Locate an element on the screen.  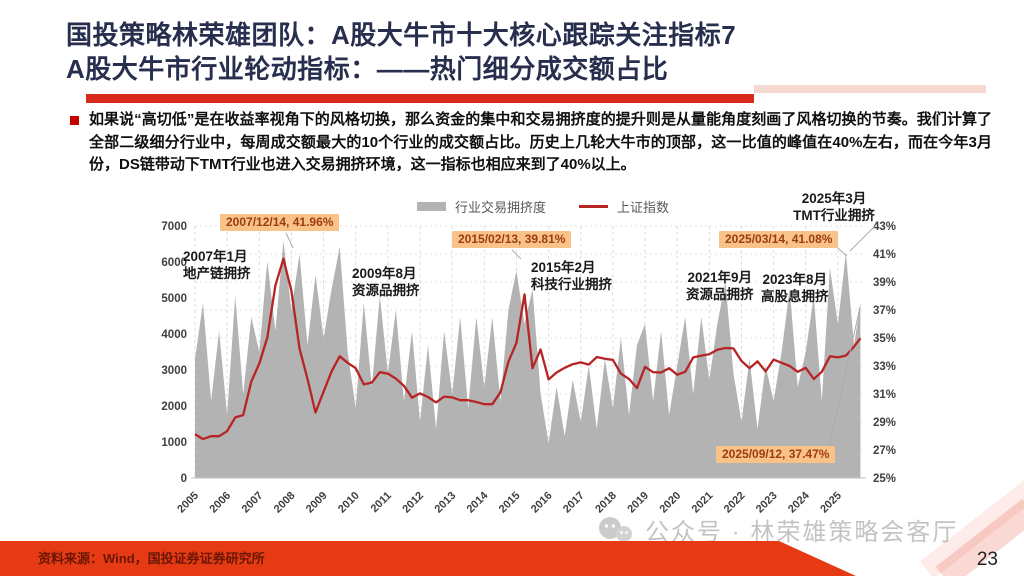
svg-text: 29% is located at coordinates (884, 423).